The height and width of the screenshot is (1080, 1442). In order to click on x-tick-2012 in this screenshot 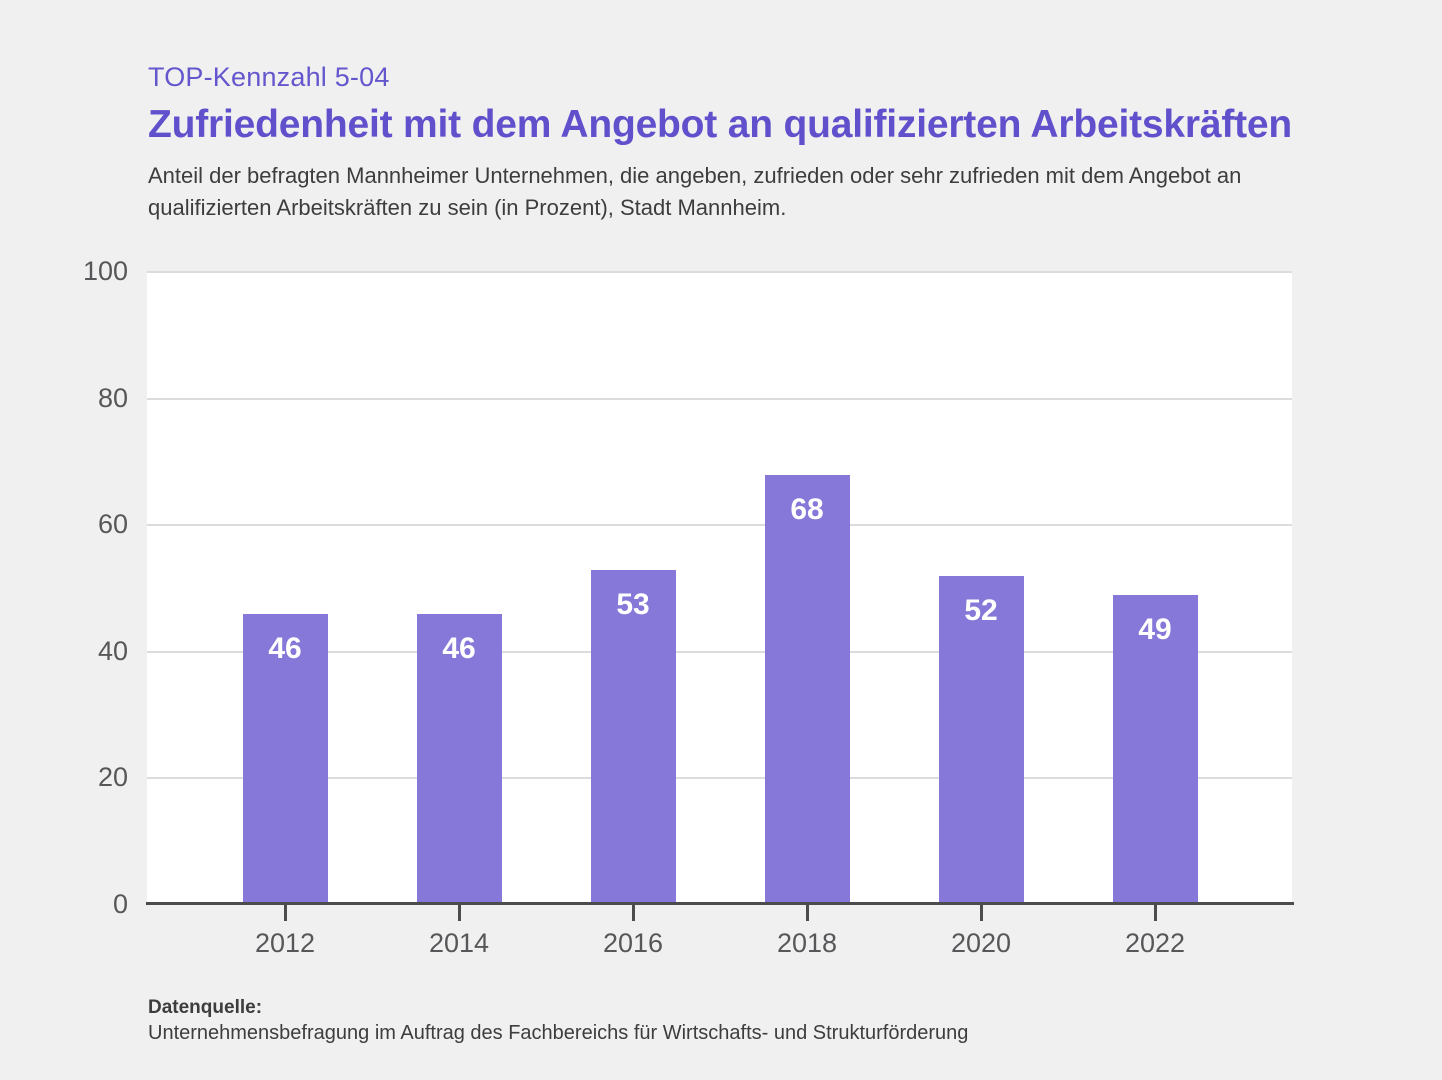, I will do `click(285, 913)`.